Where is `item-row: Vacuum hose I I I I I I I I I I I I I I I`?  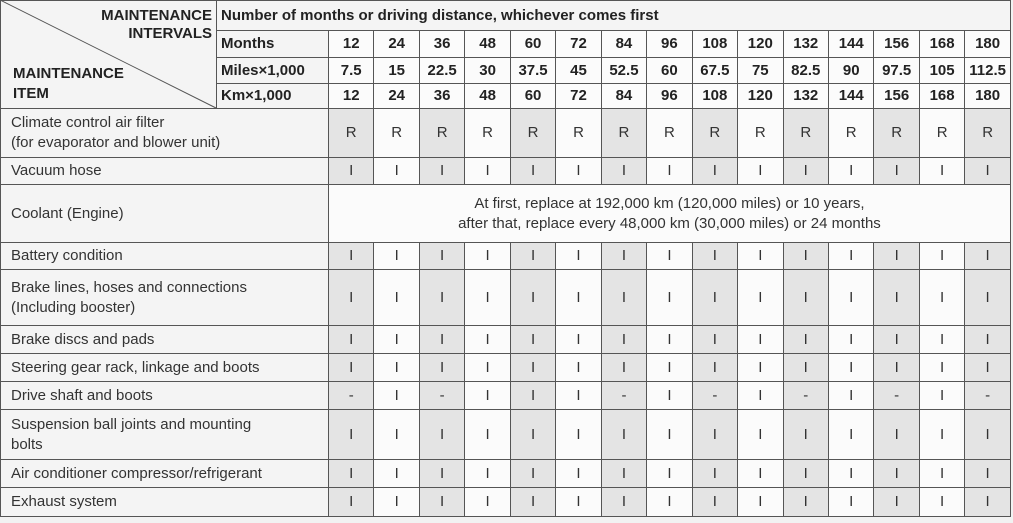
item-row: Vacuum hose I I I I I I I I I I I I I I I is located at coordinates (505, 171).